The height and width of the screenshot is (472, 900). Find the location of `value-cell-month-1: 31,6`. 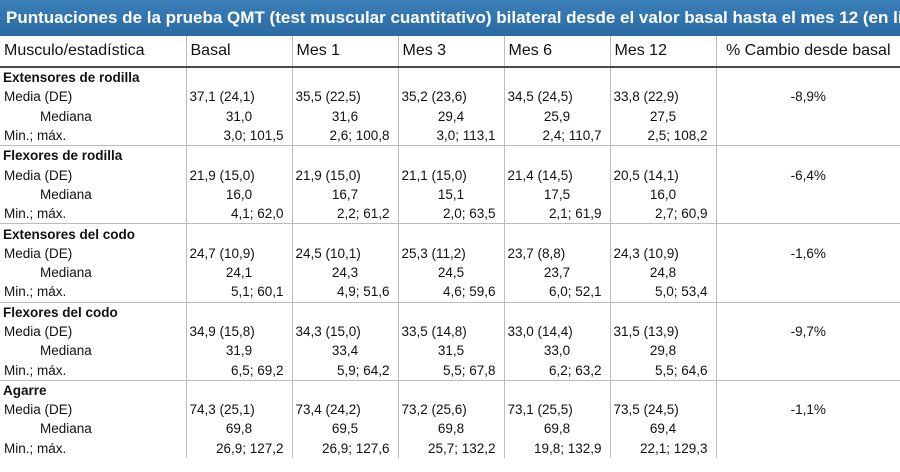

value-cell-month-1: 31,6 is located at coordinates (344, 116).